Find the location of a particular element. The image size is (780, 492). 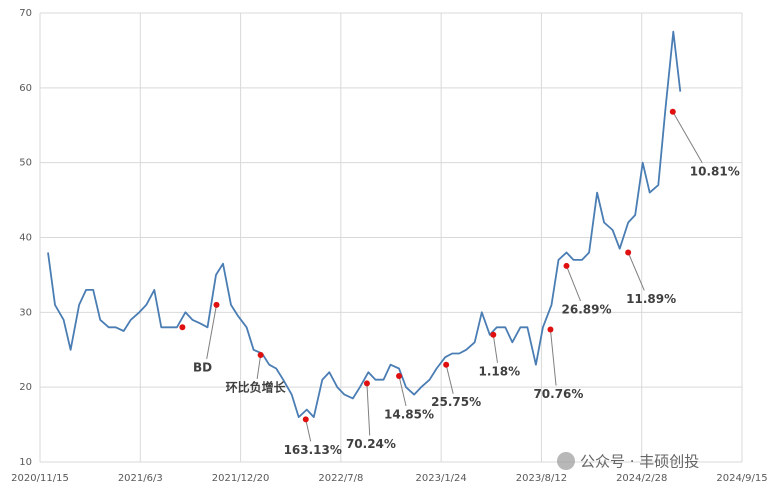

x-tick-label: 2021/6/3 is located at coordinates (140, 478).